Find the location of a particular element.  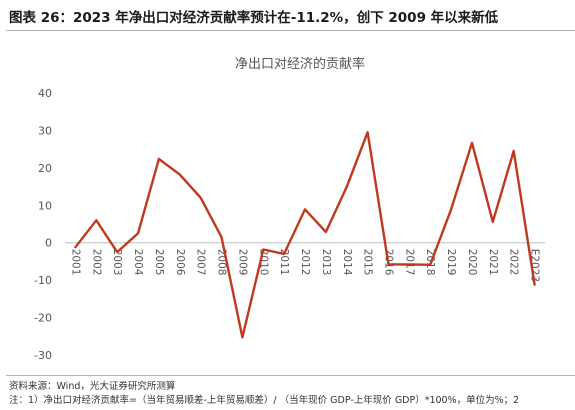

x-tick-label: 2003 is located at coordinates (117, 262).